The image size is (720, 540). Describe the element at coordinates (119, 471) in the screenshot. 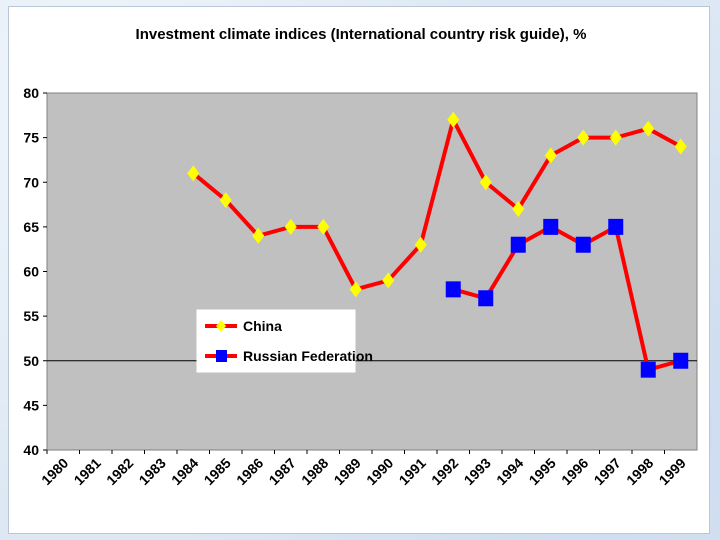

I see `x-tick-label: 1982` at that location.